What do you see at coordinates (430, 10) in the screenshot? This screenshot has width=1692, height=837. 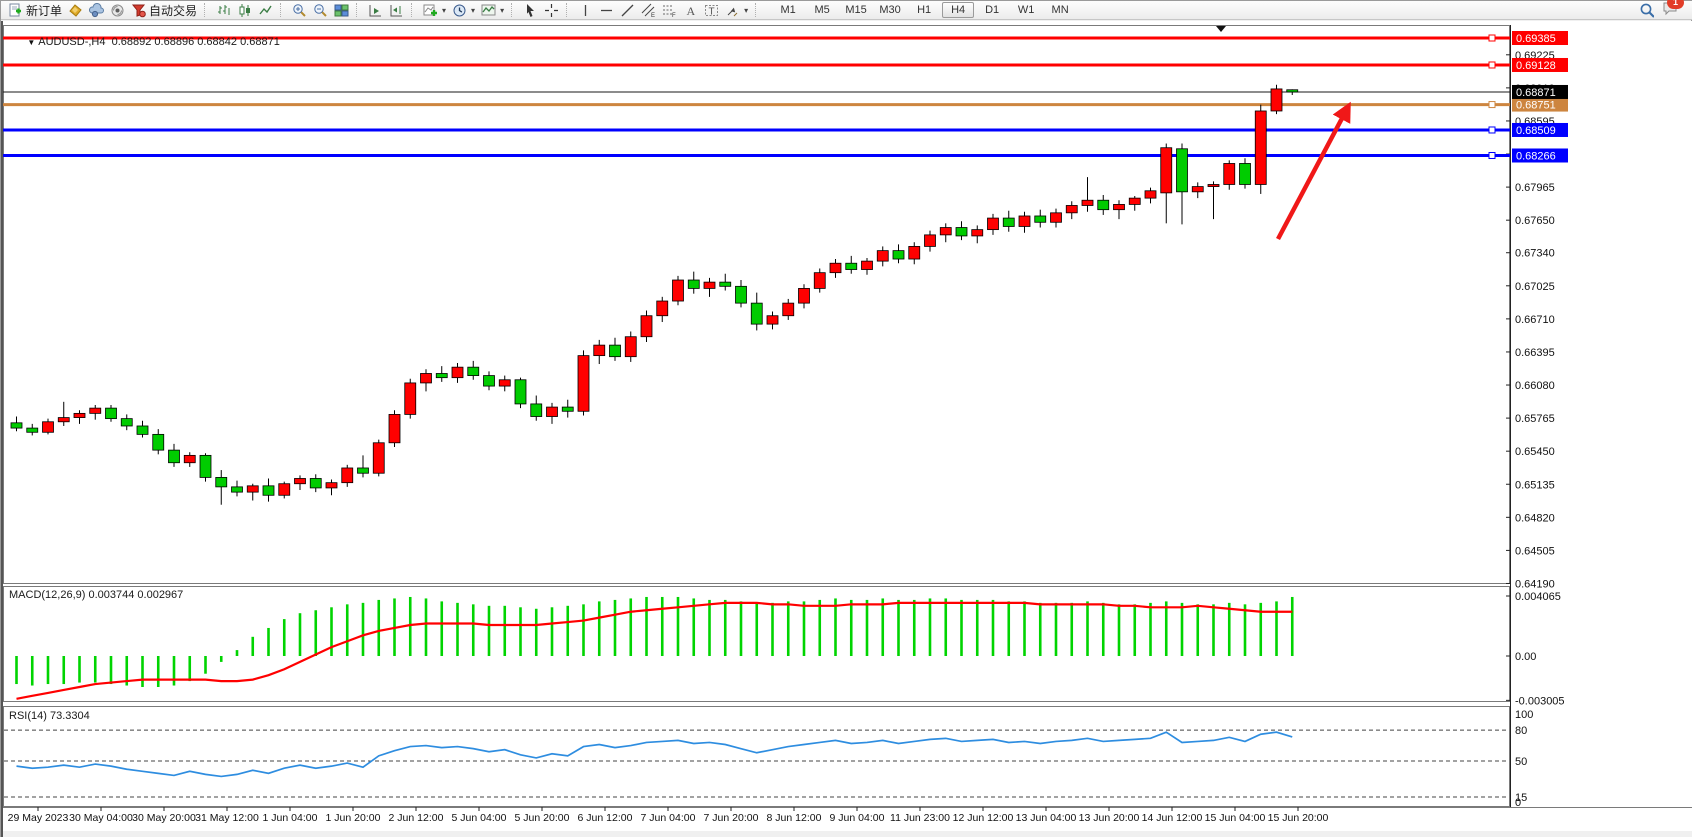 I see `indicators-icon` at bounding box center [430, 10].